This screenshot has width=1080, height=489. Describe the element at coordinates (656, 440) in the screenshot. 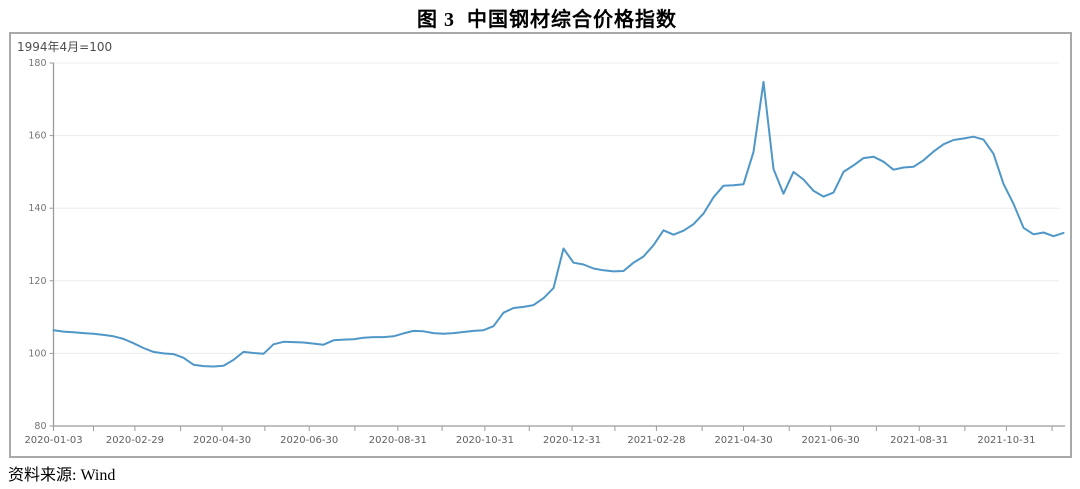

I see `x-tick-label: 2021-02-28` at that location.